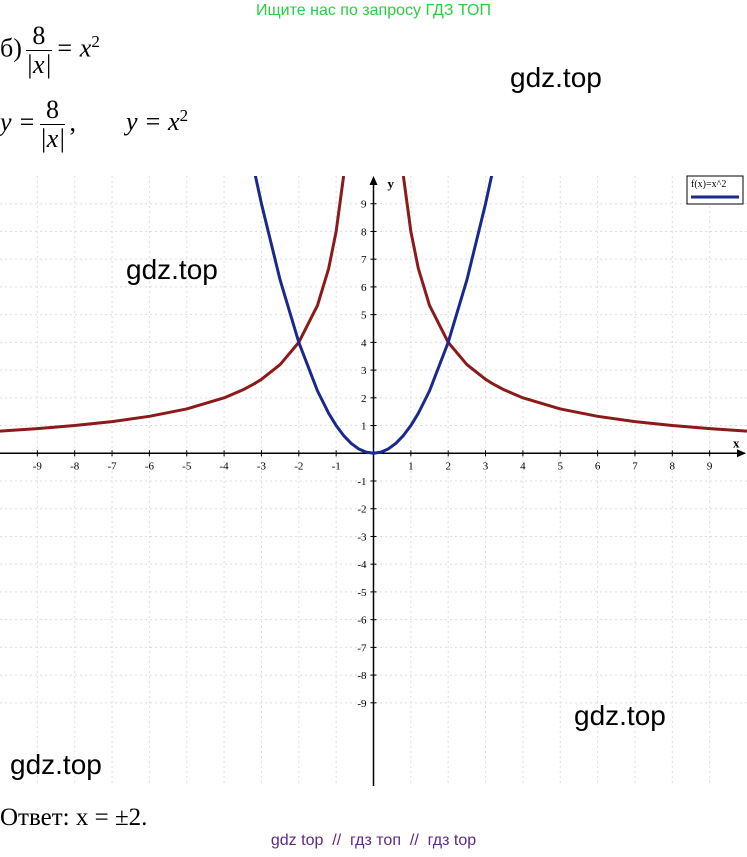  What do you see at coordinates (11, 48) in the screenshot?
I see `label: б)` at bounding box center [11, 48].